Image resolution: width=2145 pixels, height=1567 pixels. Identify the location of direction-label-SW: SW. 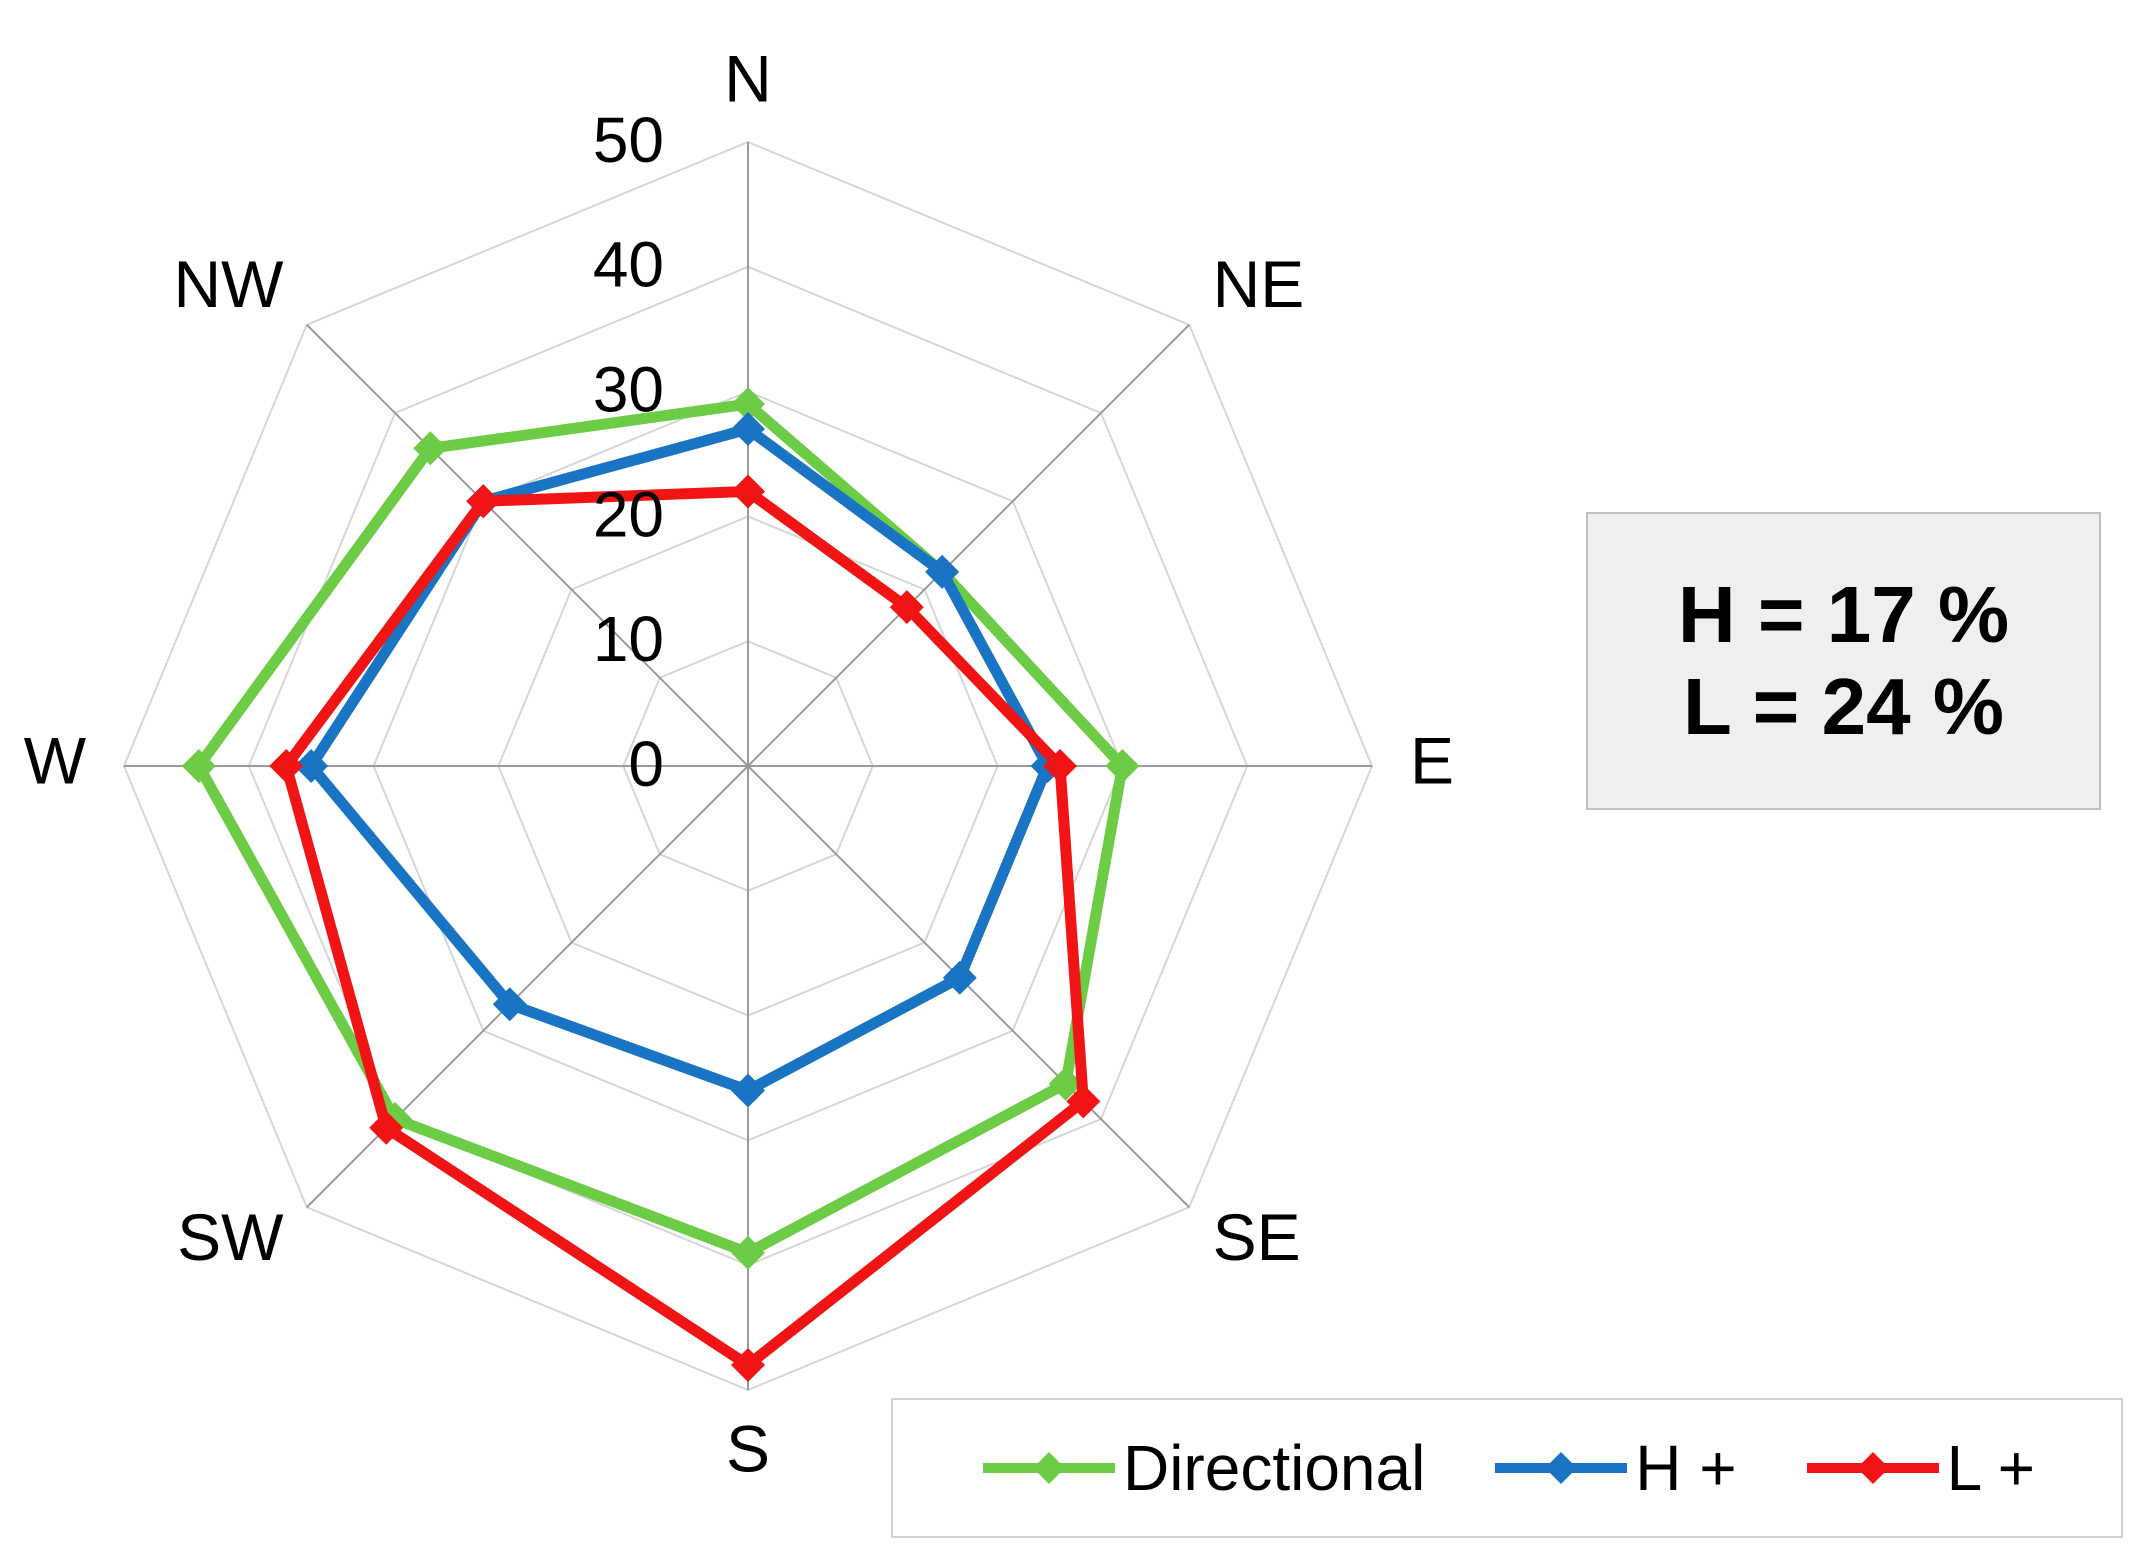
(230, 1237).